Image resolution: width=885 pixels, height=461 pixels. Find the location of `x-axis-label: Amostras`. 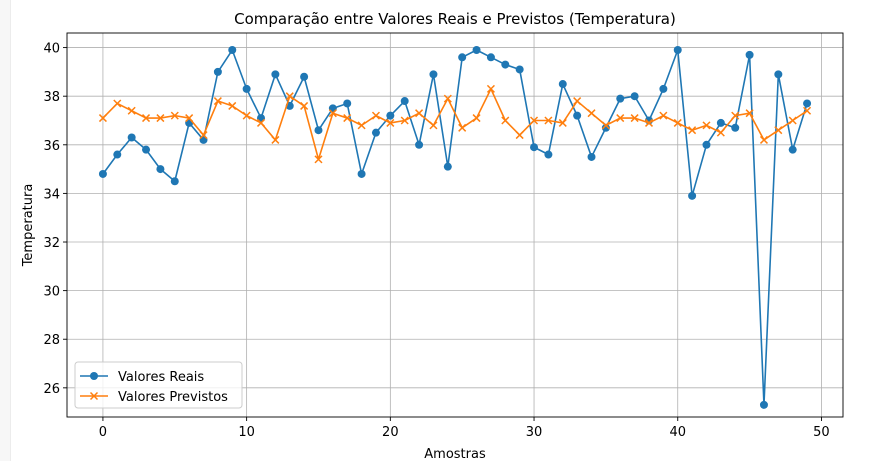

x-axis-label: Amostras is located at coordinates (455, 454).